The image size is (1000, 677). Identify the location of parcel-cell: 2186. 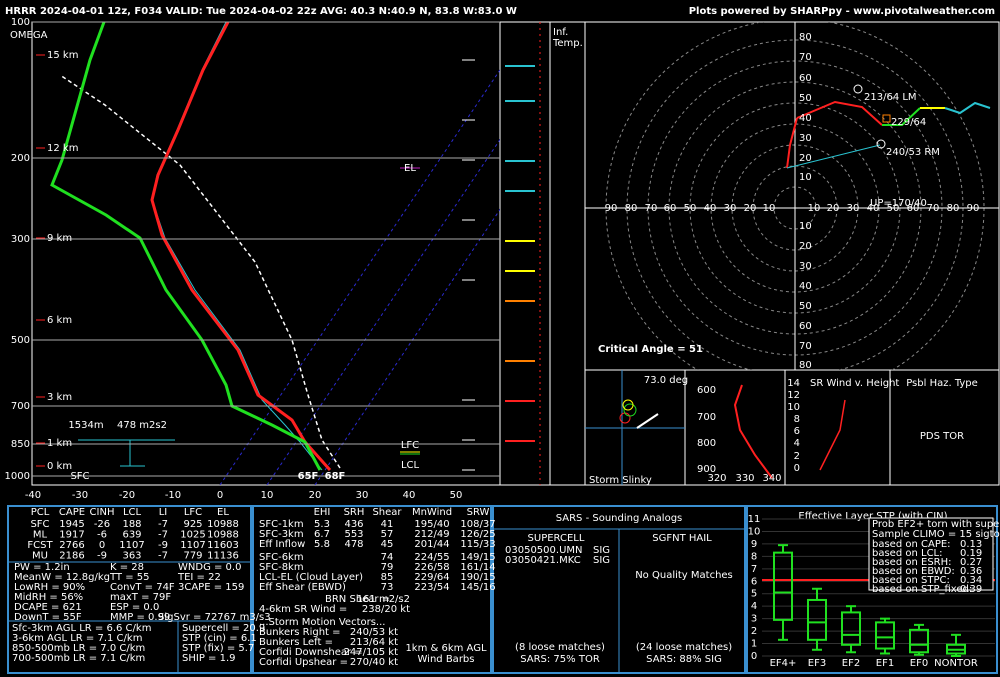
(71, 556).